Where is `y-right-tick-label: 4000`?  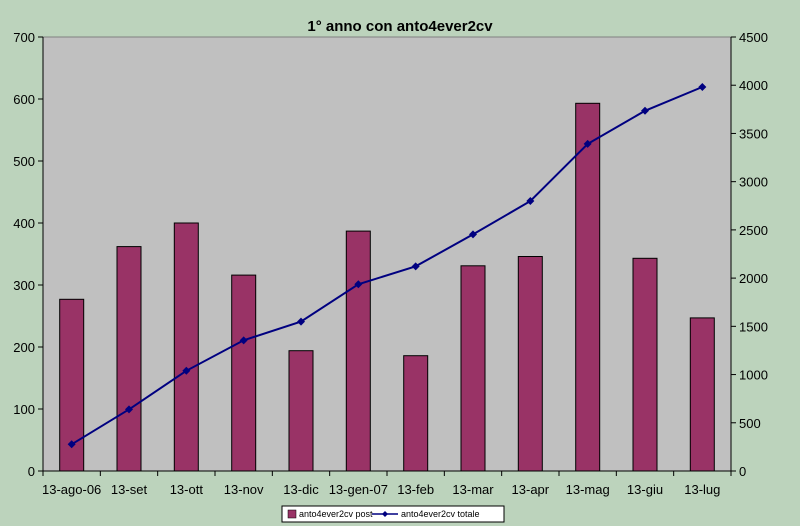
y-right-tick-label: 4000 is located at coordinates (753, 85).